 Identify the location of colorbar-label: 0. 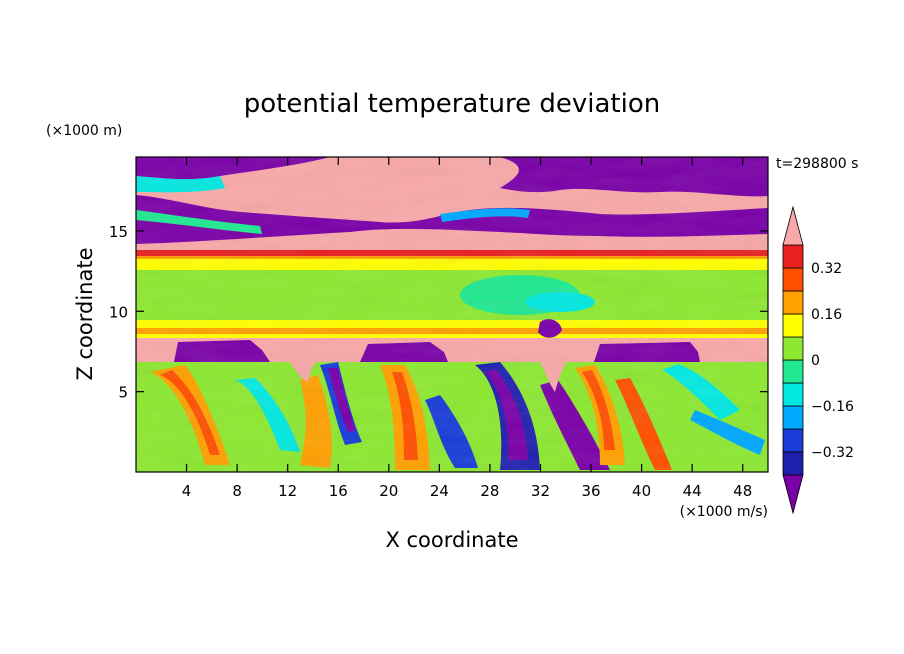
(815, 361).